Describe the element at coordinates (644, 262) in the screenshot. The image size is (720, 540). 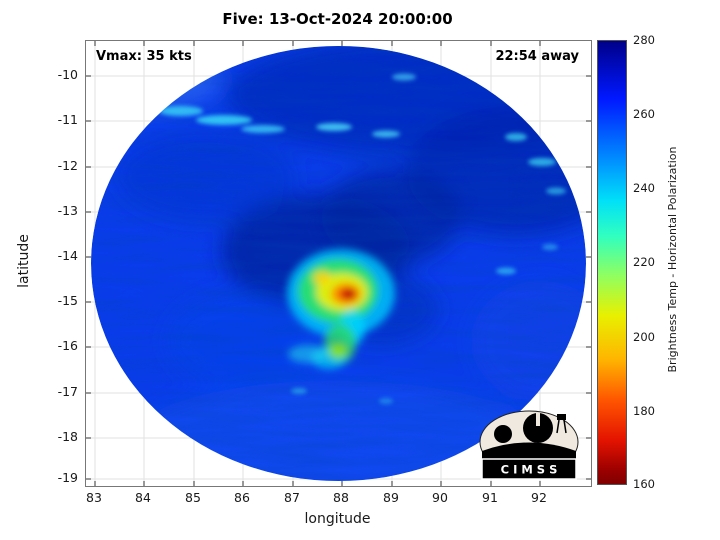
I see `colorbar-tick: 220` at that location.